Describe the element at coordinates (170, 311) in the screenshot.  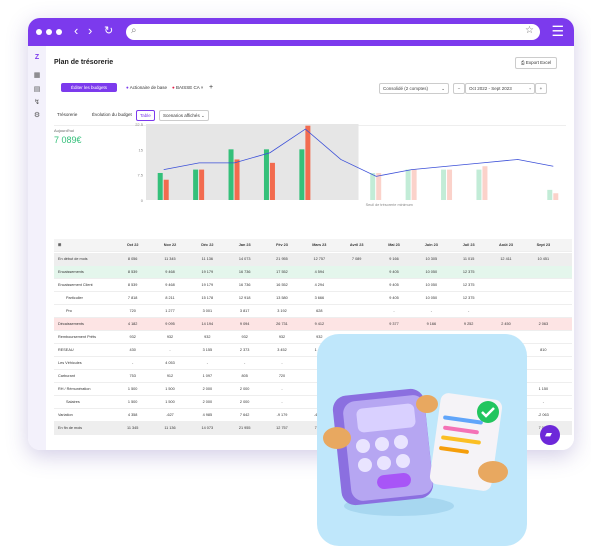
I see `table-cell: 1 277` at that location.